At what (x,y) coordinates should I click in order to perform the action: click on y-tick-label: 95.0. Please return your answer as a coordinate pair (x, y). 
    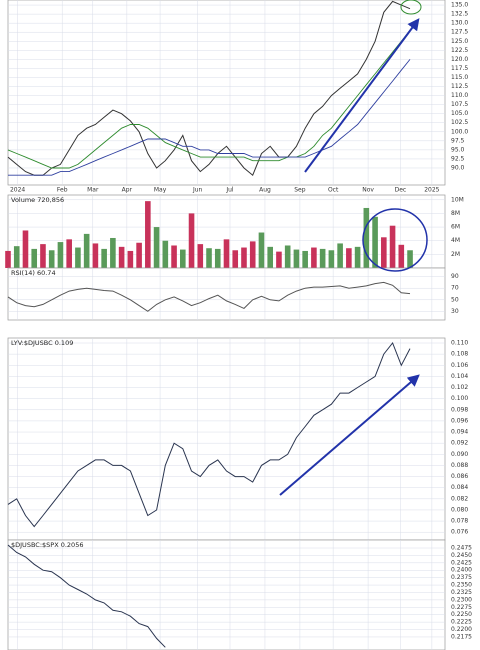
    Looking at the image, I should click on (458, 149).